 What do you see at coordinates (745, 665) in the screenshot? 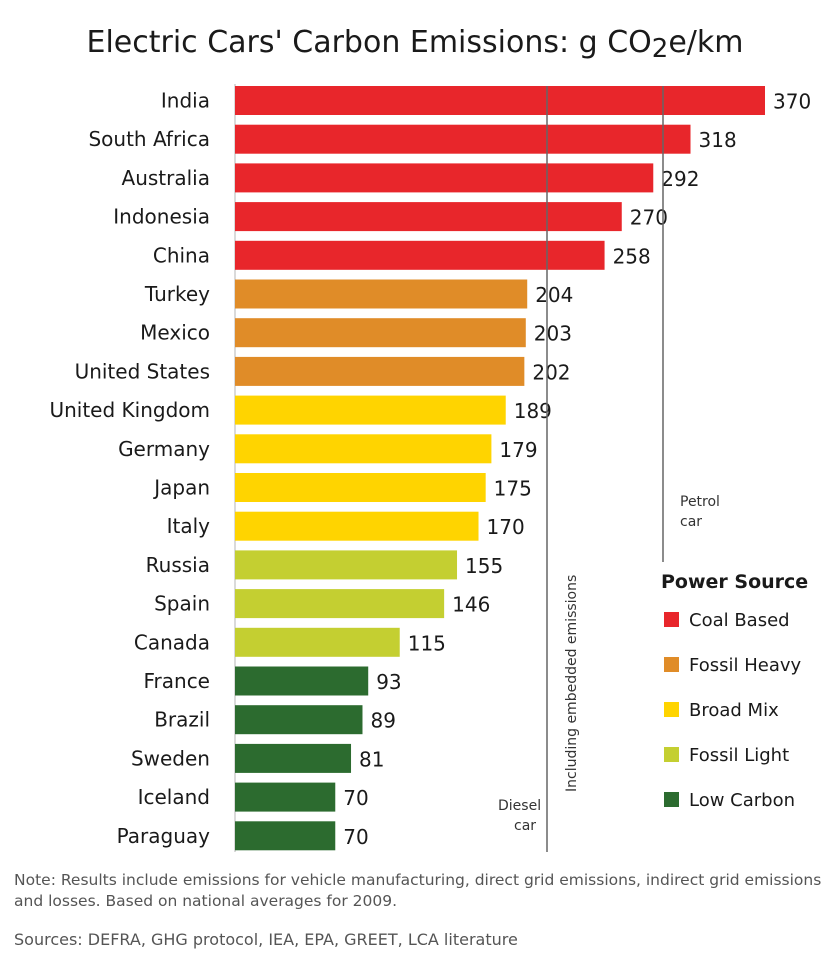
I see `legend-entry: Fossil Heavy` at bounding box center [745, 665].